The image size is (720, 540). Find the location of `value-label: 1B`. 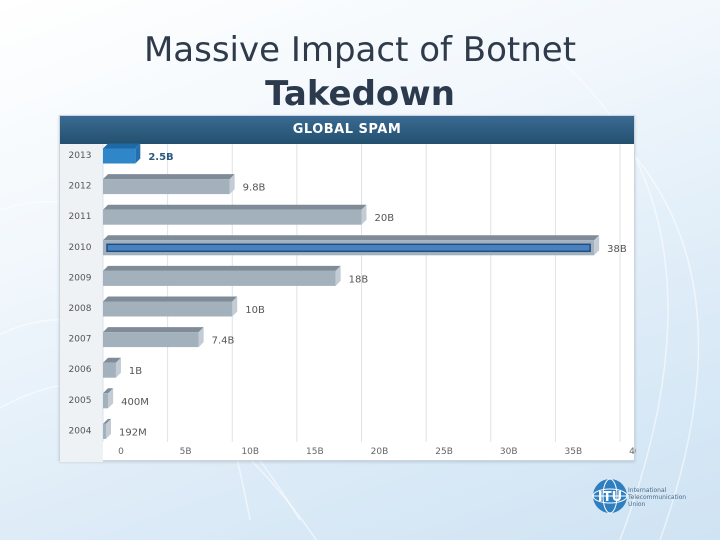

value-label: 1B is located at coordinates (135, 371).